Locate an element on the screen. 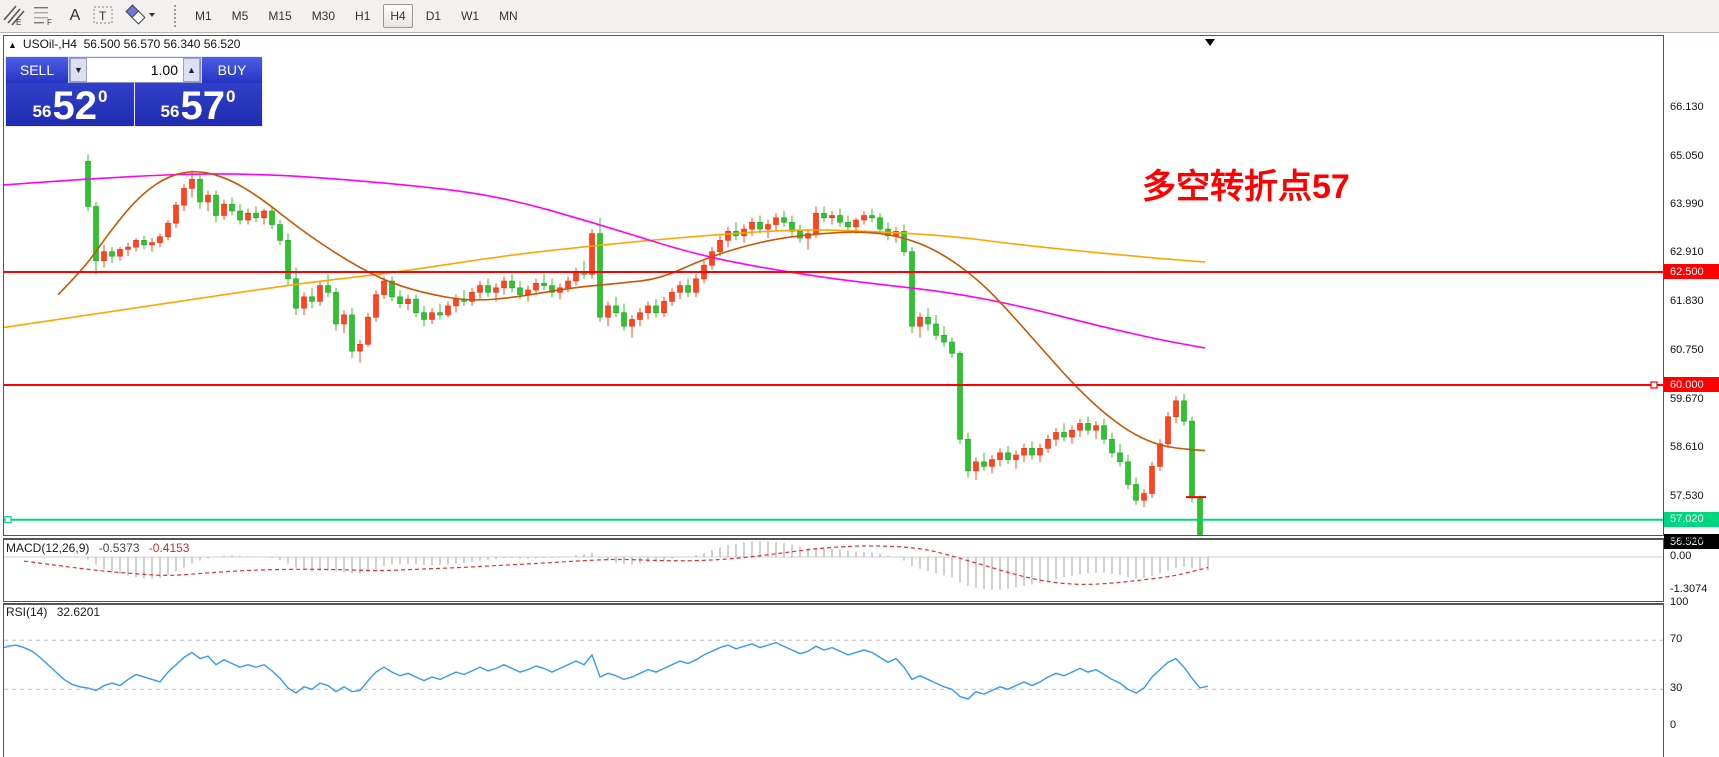 This screenshot has width=1719, height=757. volume-spinner: ▼ 1.00 ▲ is located at coordinates (135, 70).